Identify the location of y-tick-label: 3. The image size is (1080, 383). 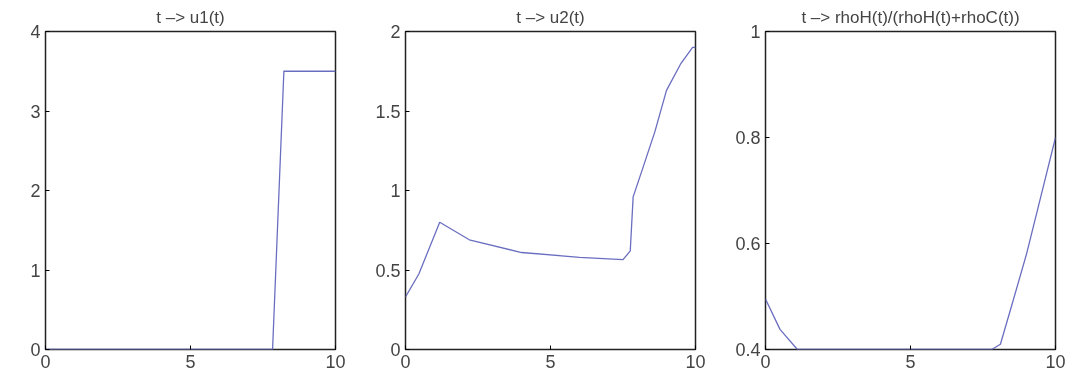
(35, 111).